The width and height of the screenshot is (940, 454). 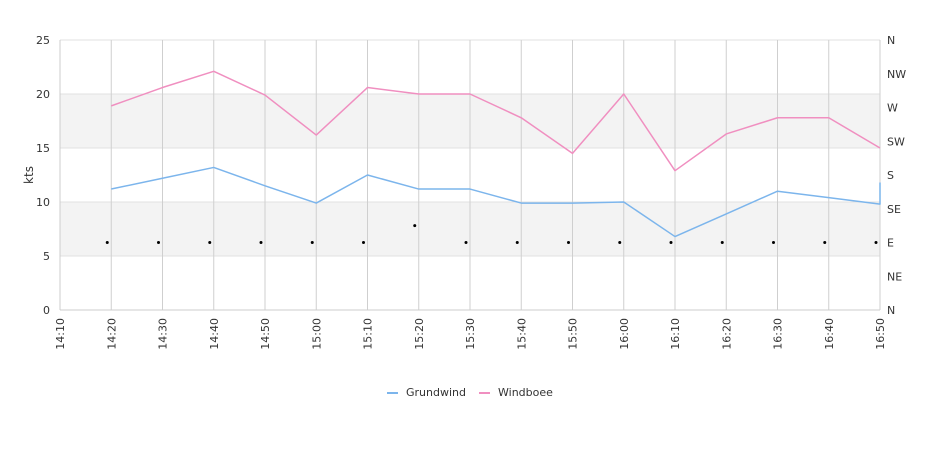 I want to click on y-axis-tick-labels: 0 5 10 15 20 25, so click(x=43, y=175).